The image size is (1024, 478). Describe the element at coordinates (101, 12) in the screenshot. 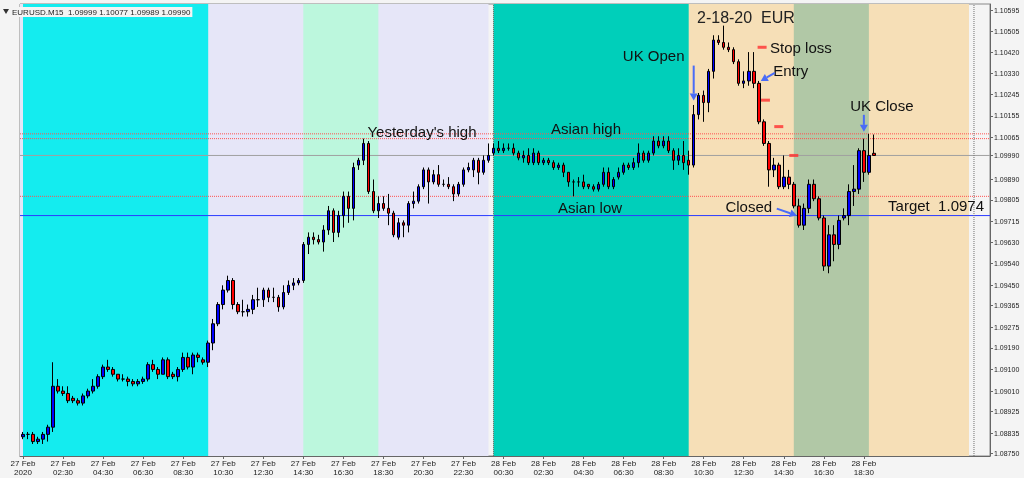

I see `chart-subtitle: EURUSD.M15 1.09999 1.10077 1.09989 1.09990` at that location.